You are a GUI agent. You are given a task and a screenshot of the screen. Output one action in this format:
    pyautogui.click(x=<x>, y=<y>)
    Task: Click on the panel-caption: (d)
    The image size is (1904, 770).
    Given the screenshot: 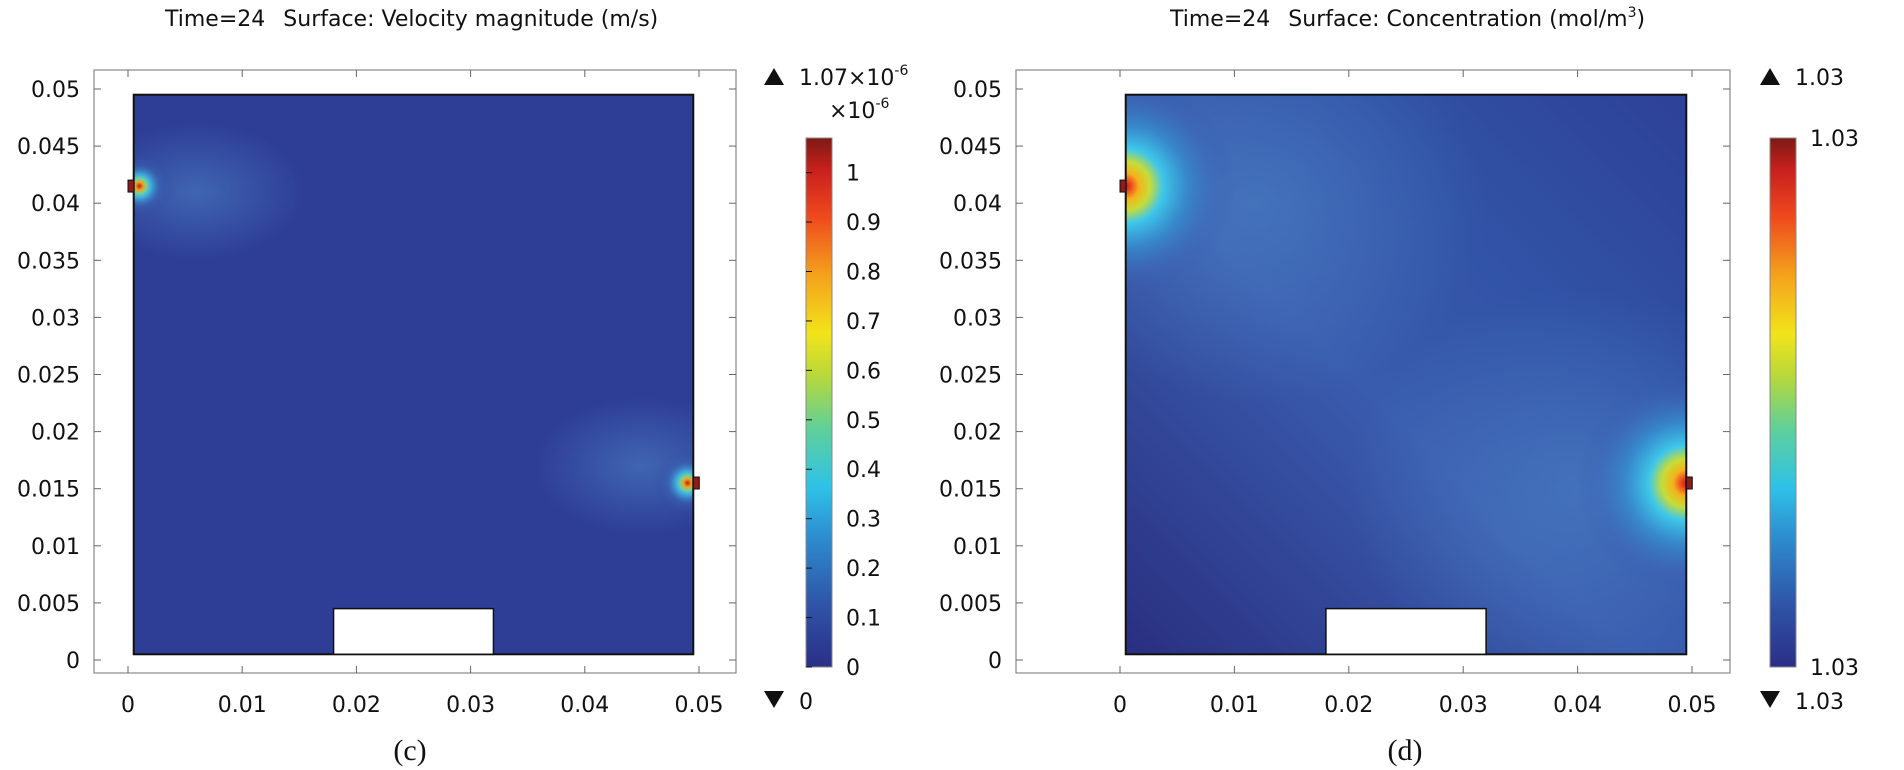 What is the action you would take?
    pyautogui.click(x=1405, y=750)
    